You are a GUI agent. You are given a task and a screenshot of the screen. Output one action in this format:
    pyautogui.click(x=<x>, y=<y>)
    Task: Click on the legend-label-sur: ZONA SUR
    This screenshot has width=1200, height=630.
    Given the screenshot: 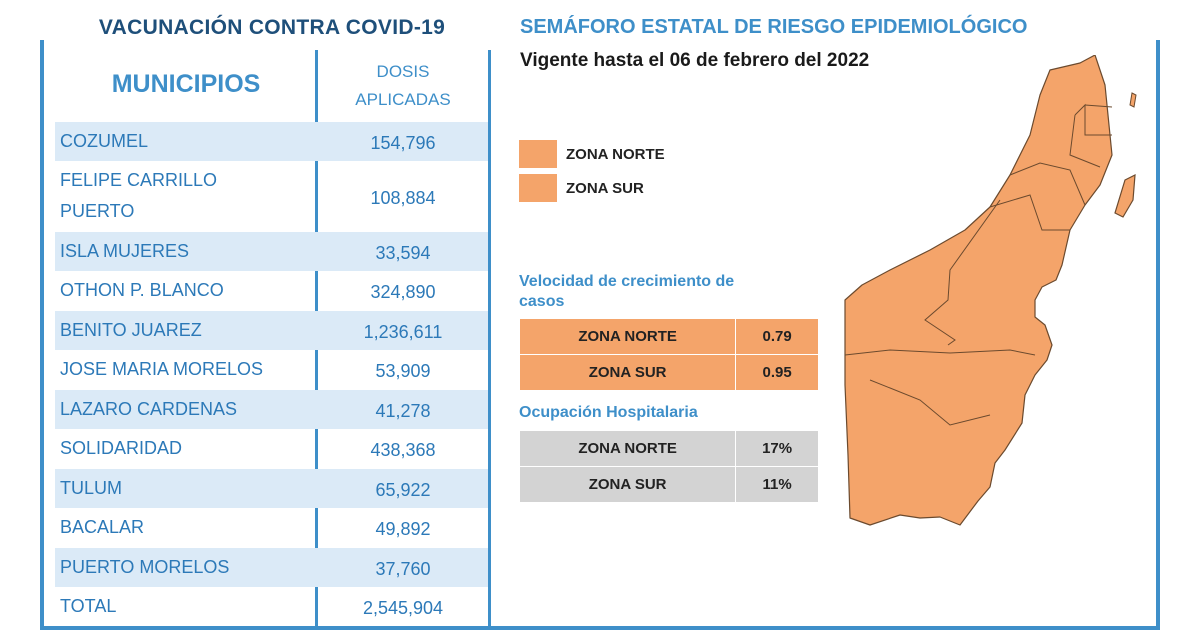 What is the action you would take?
    pyautogui.click(x=605, y=188)
    